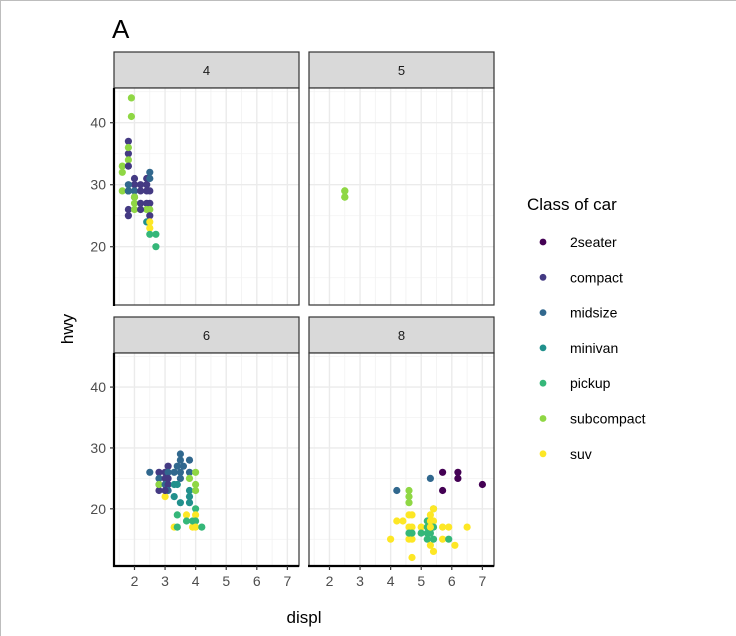 Image resolution: width=736 pixels, height=636 pixels. I want to click on facet-panel-4: 4 20 30 40, so click(195, 178).